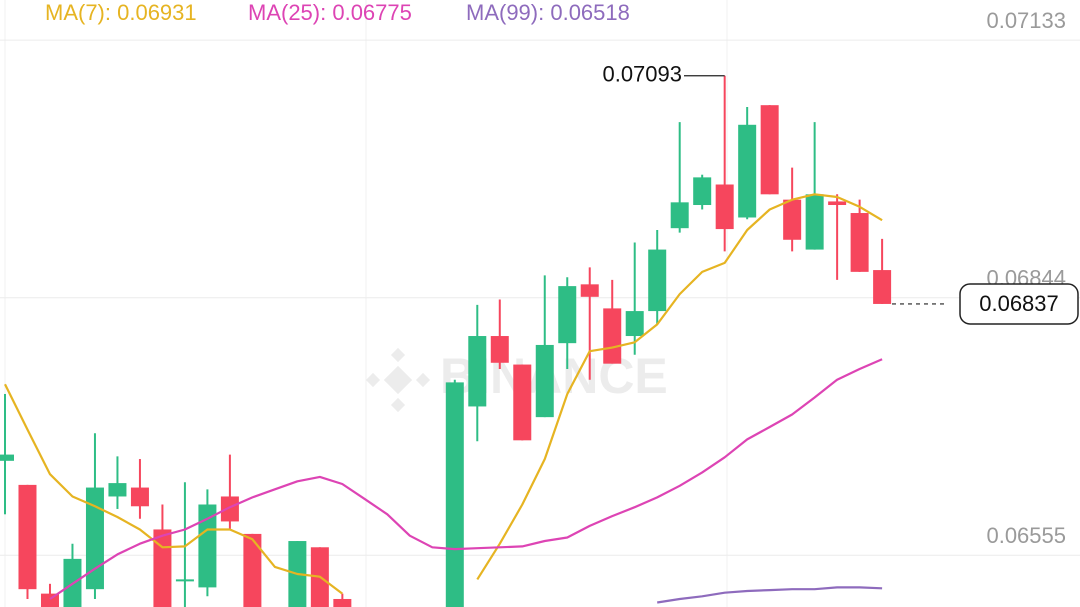  Describe the element at coordinates (1026, 20) in the screenshot. I see `y-tick-label: 0.07133` at that location.